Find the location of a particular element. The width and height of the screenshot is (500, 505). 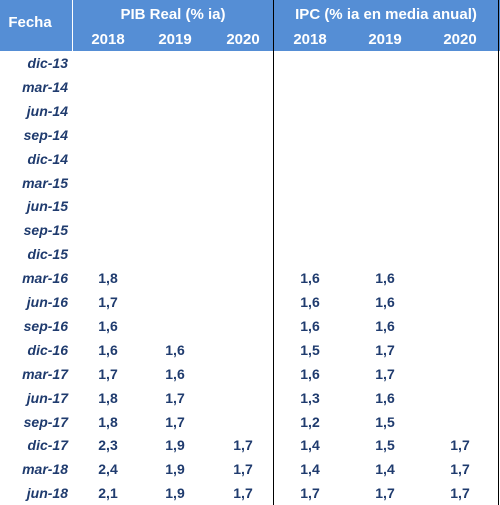

date-cell: dic-17 is located at coordinates (47, 445).